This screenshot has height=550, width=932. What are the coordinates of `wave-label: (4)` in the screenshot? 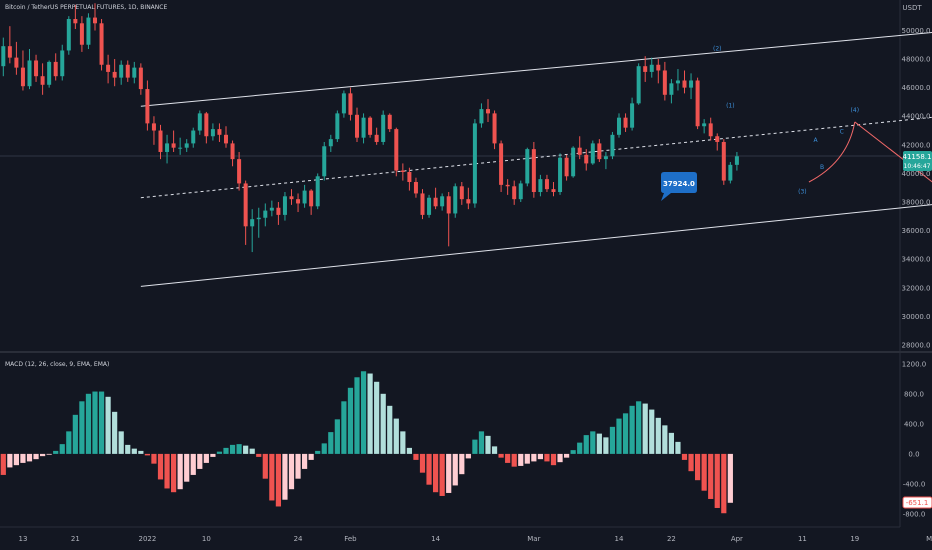 It's located at (855, 110).